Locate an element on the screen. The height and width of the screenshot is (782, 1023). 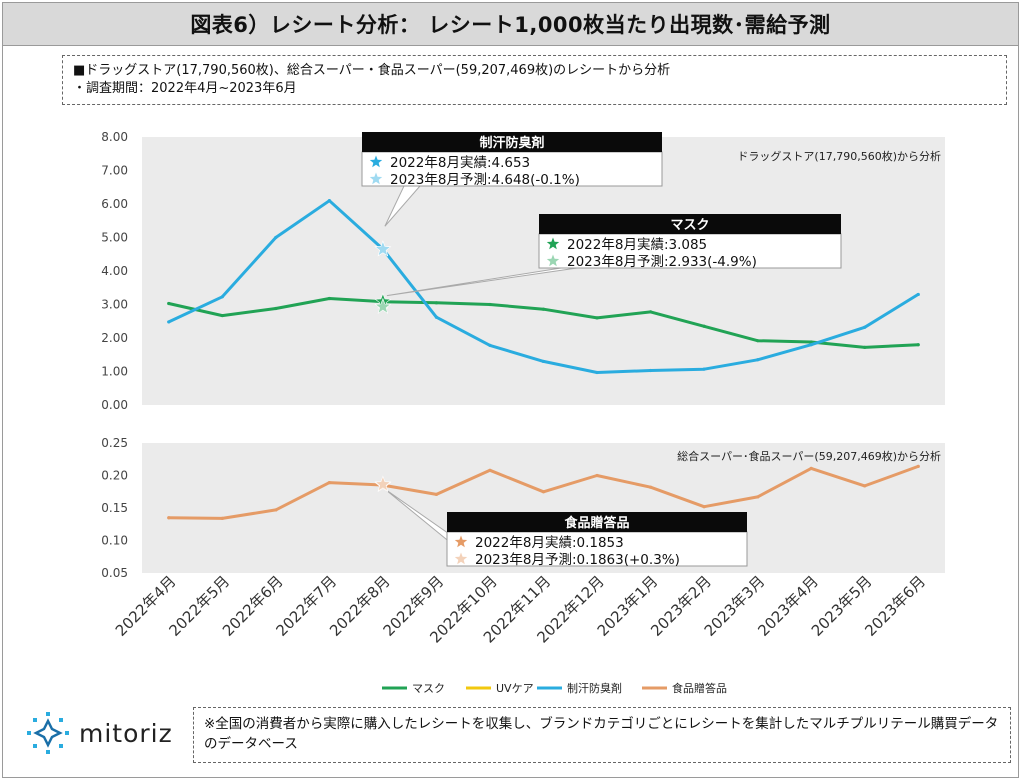
y-tick-label: 0.20 is located at coordinates (114, 476).